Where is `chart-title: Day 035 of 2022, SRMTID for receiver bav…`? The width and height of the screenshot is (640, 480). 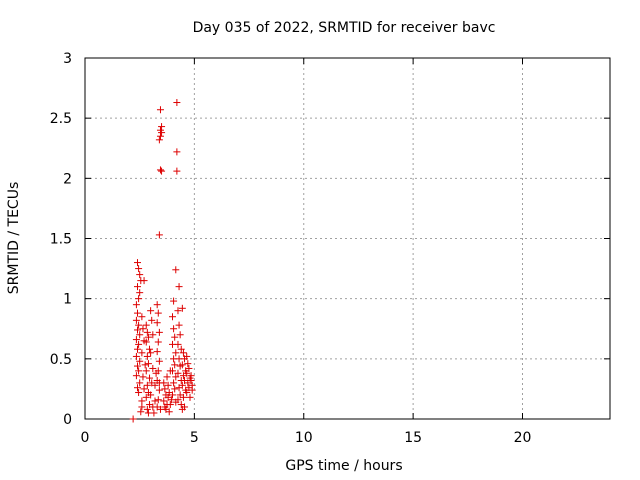
chart-title: Day 035 of 2022, SRMTID for receiver bav… is located at coordinates (344, 28).